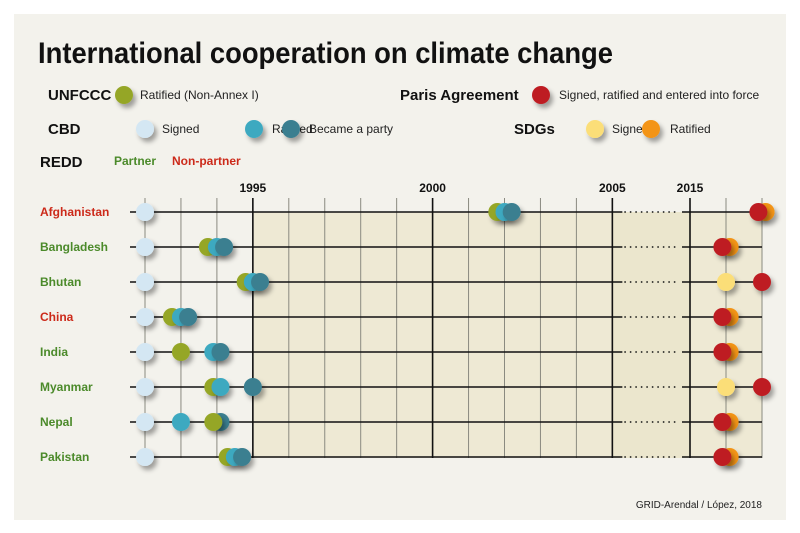  Describe the element at coordinates (56, 422) in the screenshot. I see `country-label: Nepal` at that location.